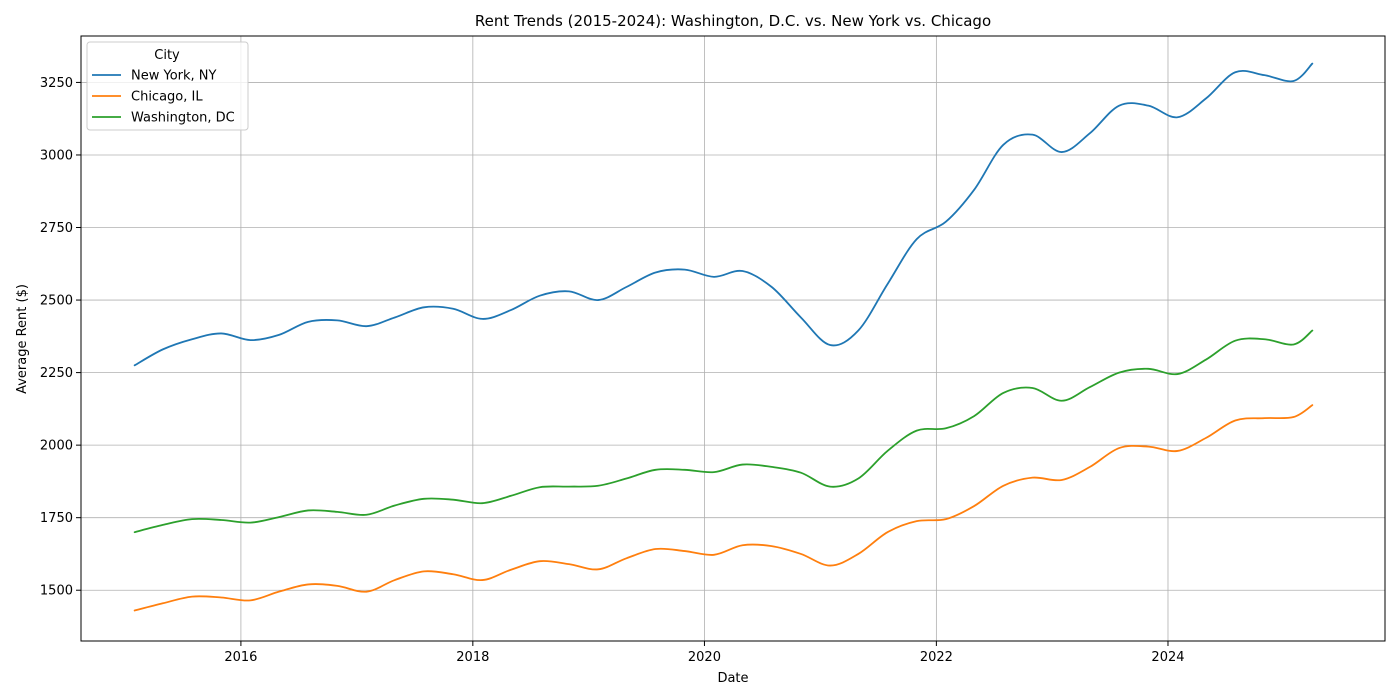 The image size is (1400, 700). What do you see at coordinates (472, 657) in the screenshot?
I see `x-tick-label: 2018` at bounding box center [472, 657].